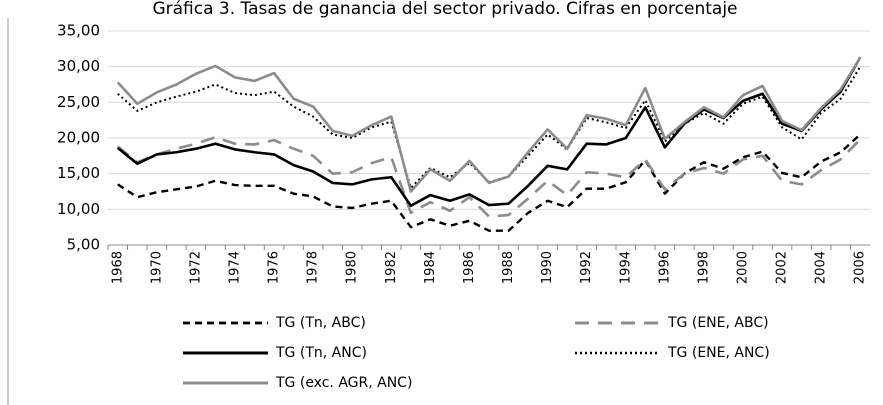  Describe the element at coordinates (391, 267) in the screenshot. I see `x-tick-label: 1982` at that location.